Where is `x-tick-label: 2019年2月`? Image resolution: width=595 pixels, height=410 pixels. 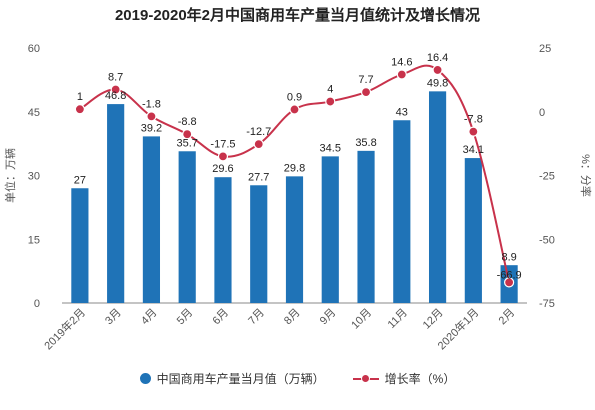 x-tick-label: 2019年2月 is located at coordinates (64, 328).